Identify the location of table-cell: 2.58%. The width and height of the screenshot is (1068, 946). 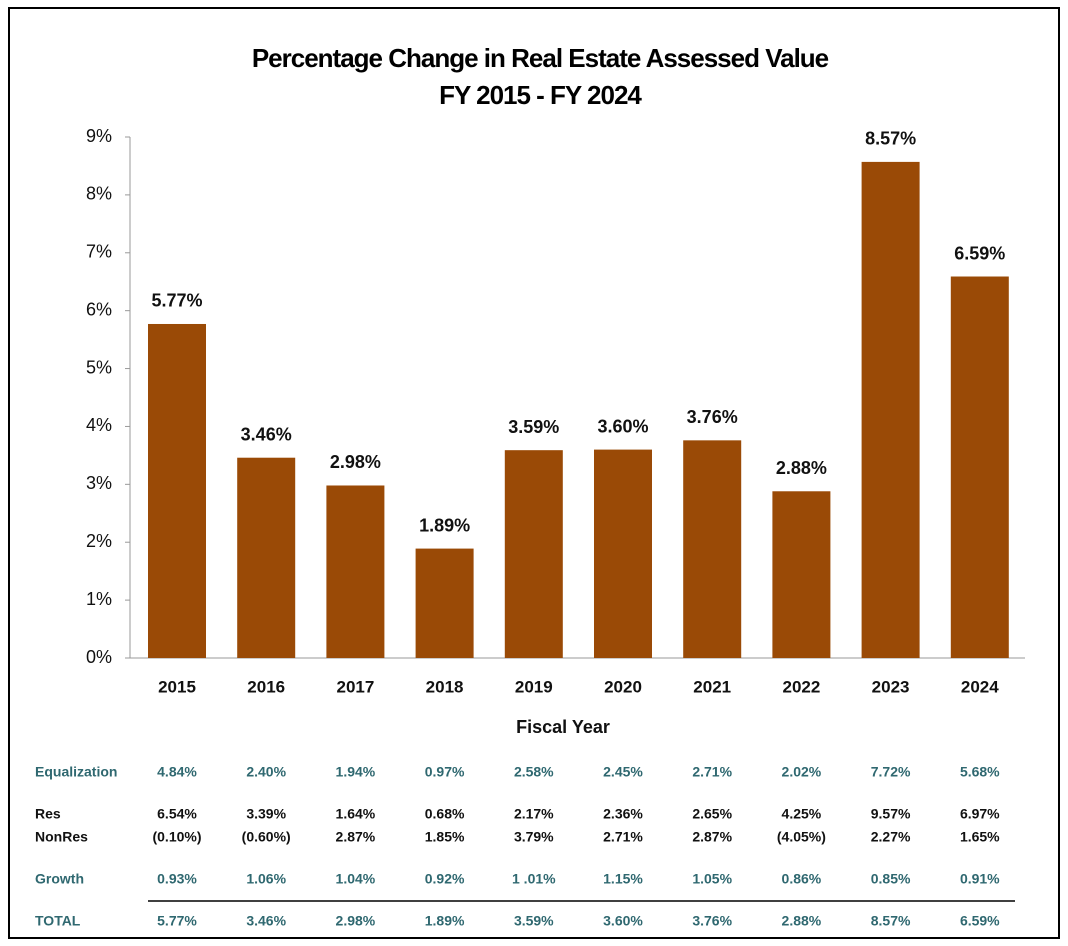
(534, 772).